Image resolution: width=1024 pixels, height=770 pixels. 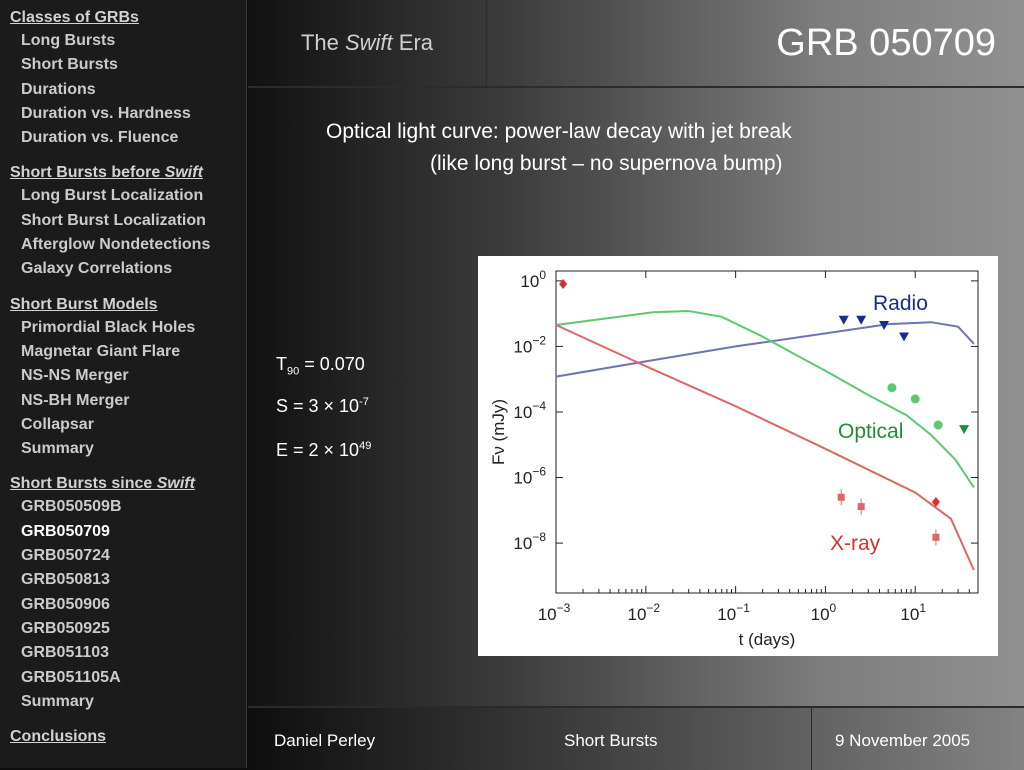 What do you see at coordinates (318, 406) in the screenshot?
I see `fluence-label: S = 3 × 10` at bounding box center [318, 406].